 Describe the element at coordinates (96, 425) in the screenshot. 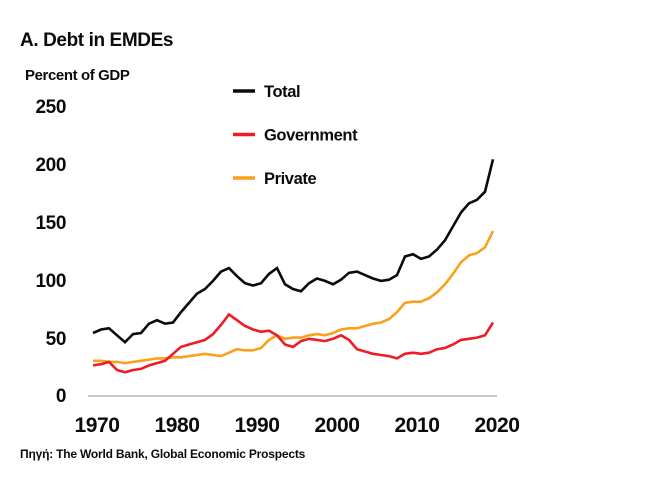

I see `x-axis-tick-label: 1970` at that location.